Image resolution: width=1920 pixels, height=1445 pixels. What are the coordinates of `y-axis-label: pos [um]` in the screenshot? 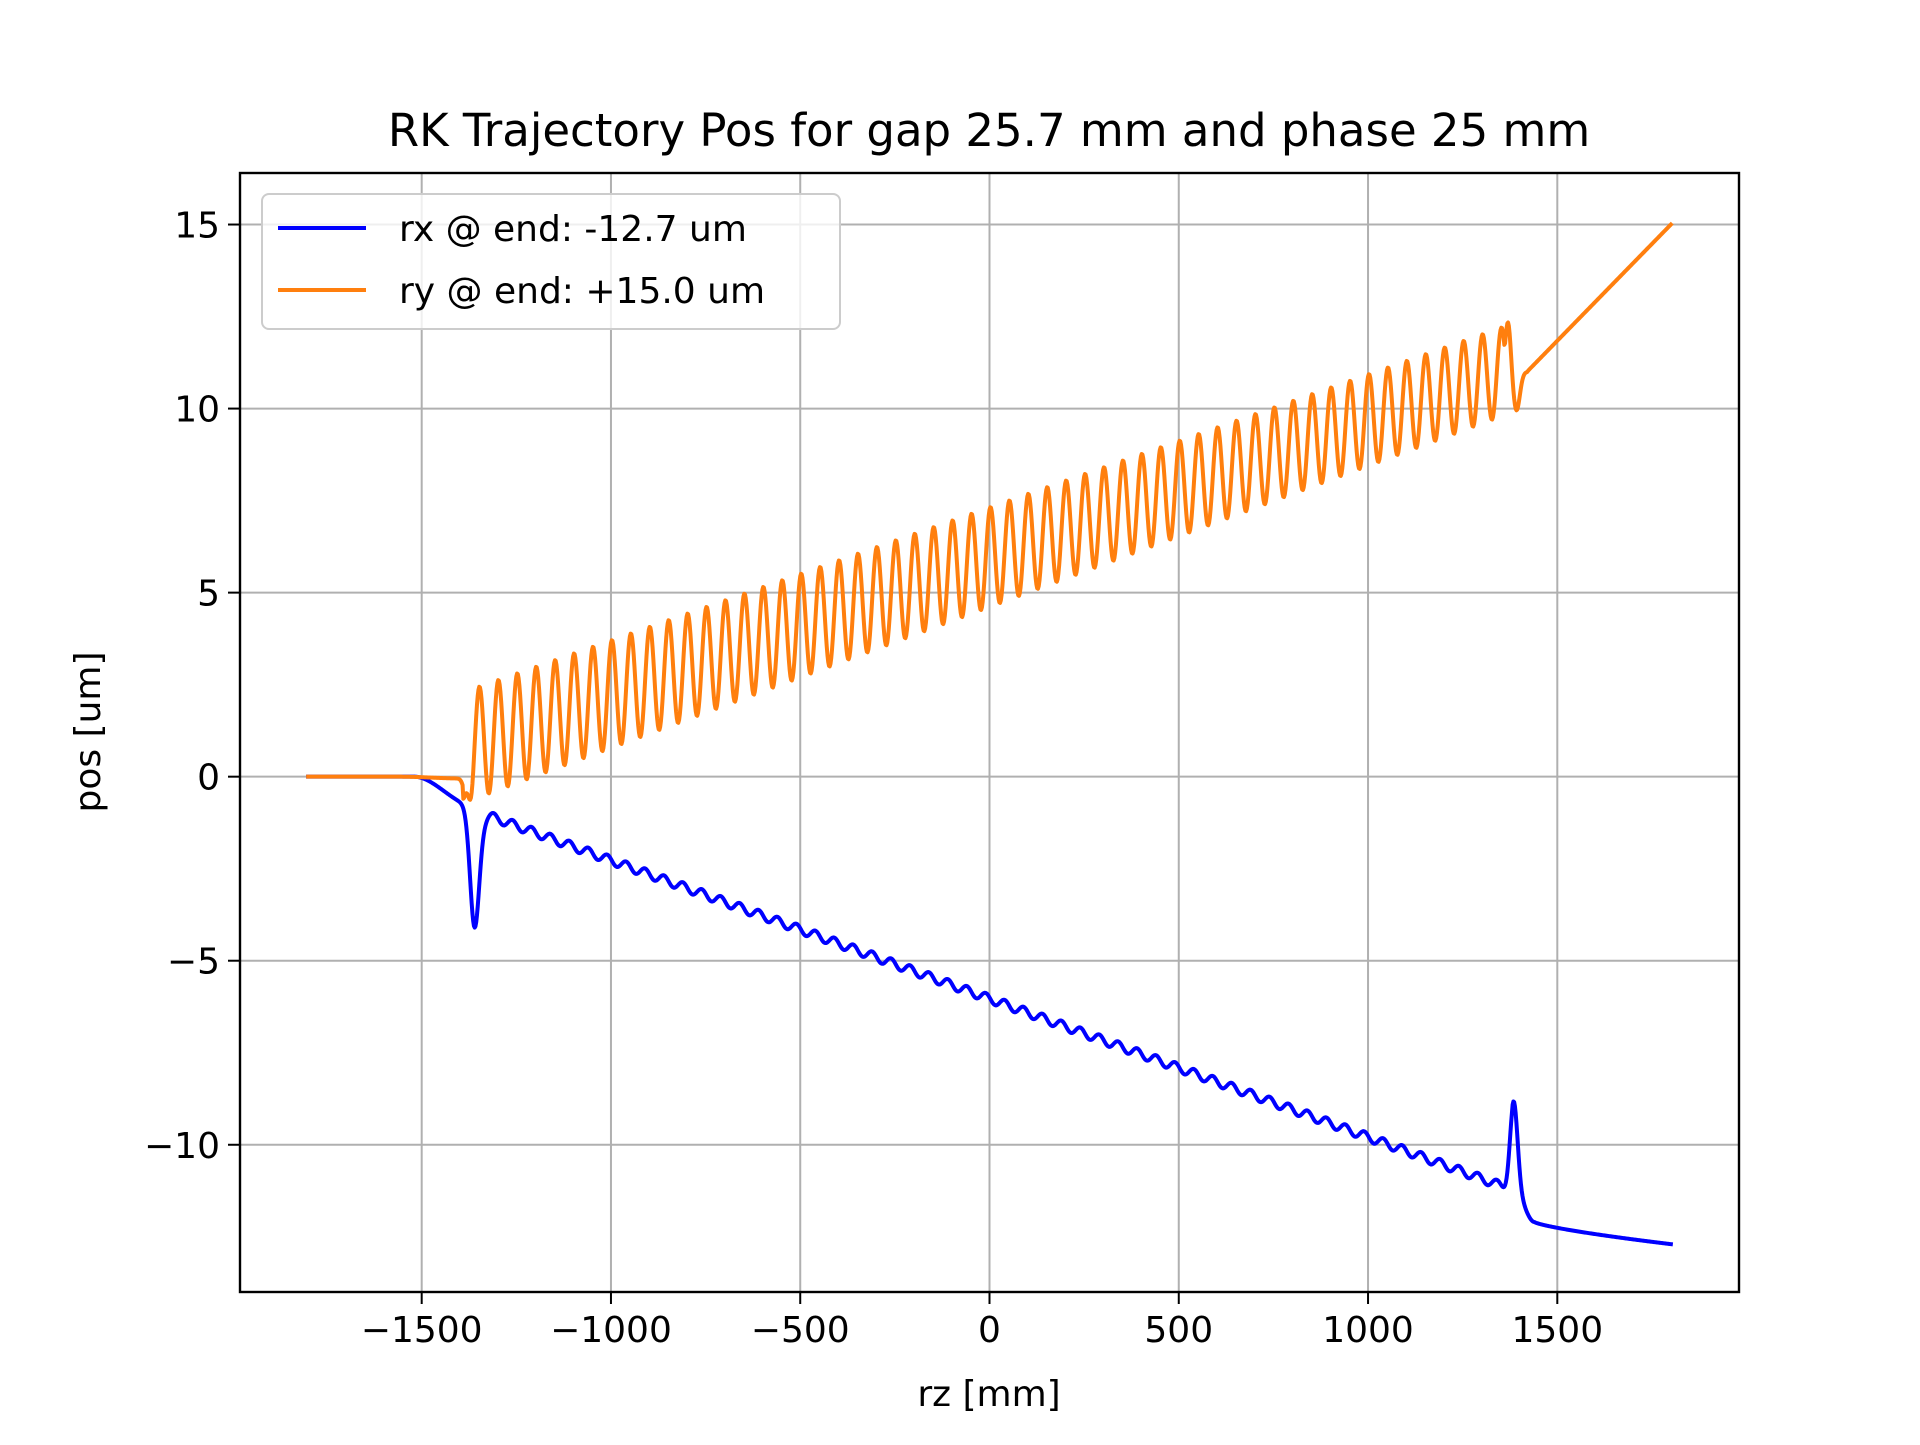 It's located at (88, 731).